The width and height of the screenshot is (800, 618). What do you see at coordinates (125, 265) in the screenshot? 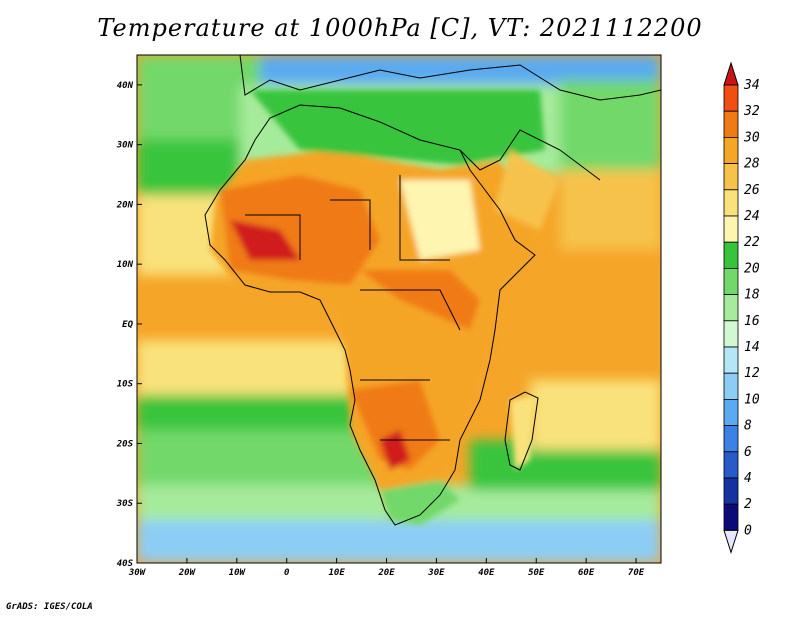
I see `lat-tick-label: 10N` at bounding box center [125, 265].